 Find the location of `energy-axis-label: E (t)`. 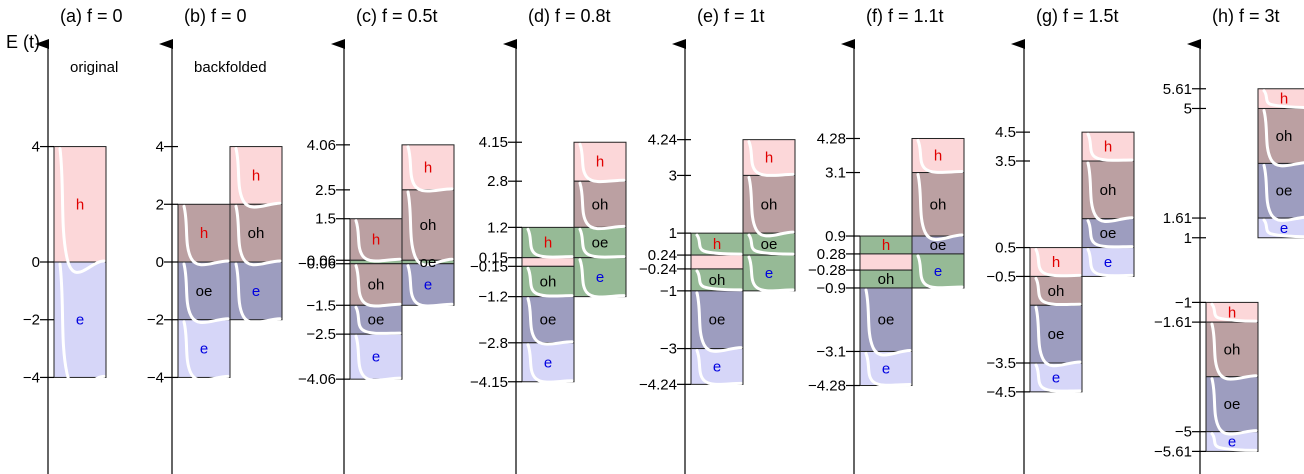

energy-axis-label: E (t) is located at coordinates (23, 42).